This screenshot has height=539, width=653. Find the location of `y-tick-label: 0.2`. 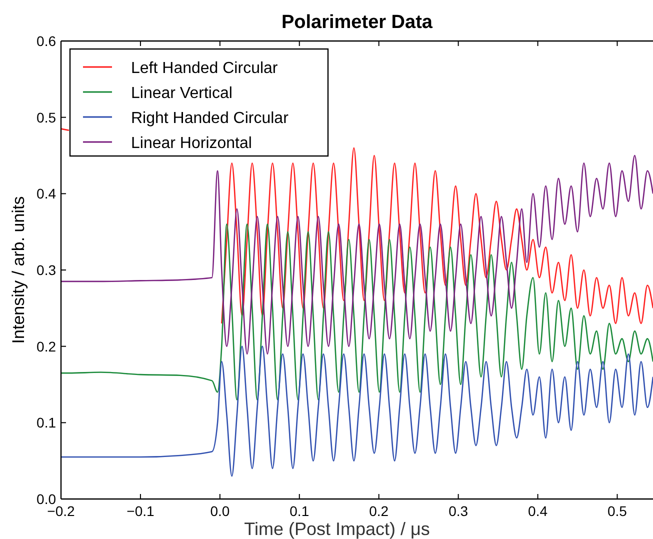

y-tick-label: 0.2 is located at coordinates (46, 346).